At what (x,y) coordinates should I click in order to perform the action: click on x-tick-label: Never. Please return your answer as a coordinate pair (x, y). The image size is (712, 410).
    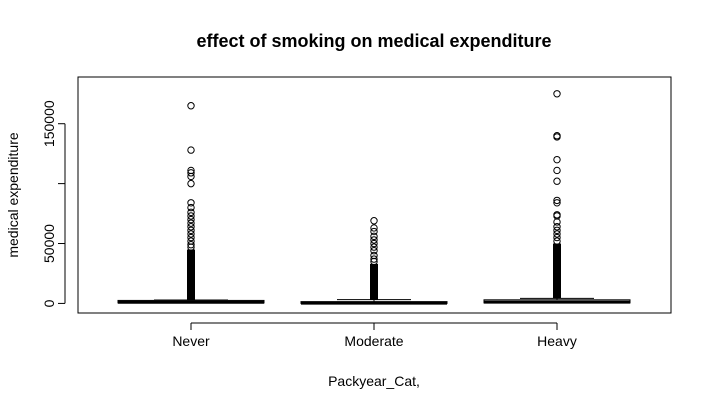
    Looking at the image, I should click on (191, 341).